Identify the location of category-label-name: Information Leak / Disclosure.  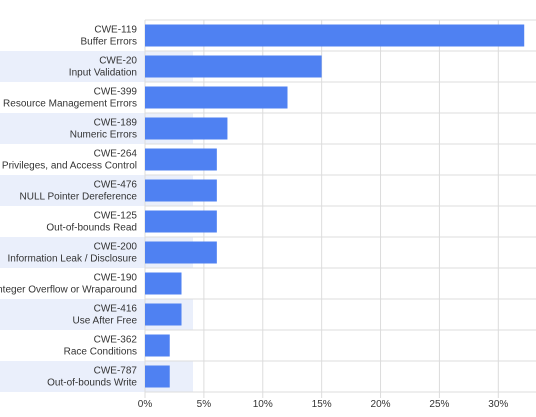
(72, 259).